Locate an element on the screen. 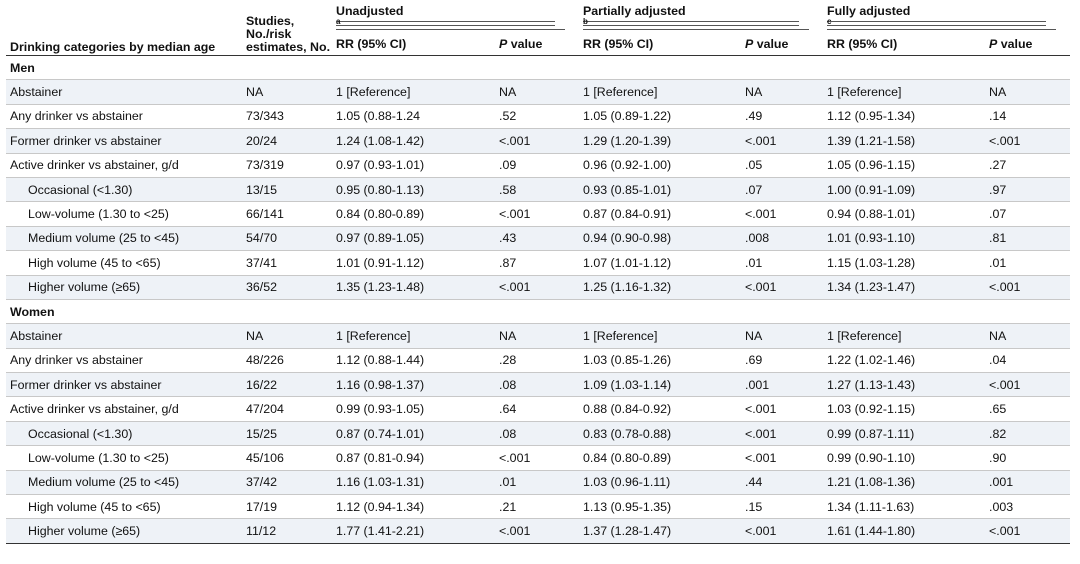 This screenshot has width=1080, height=564. cell-studies: 37/41 is located at coordinates (287, 263).